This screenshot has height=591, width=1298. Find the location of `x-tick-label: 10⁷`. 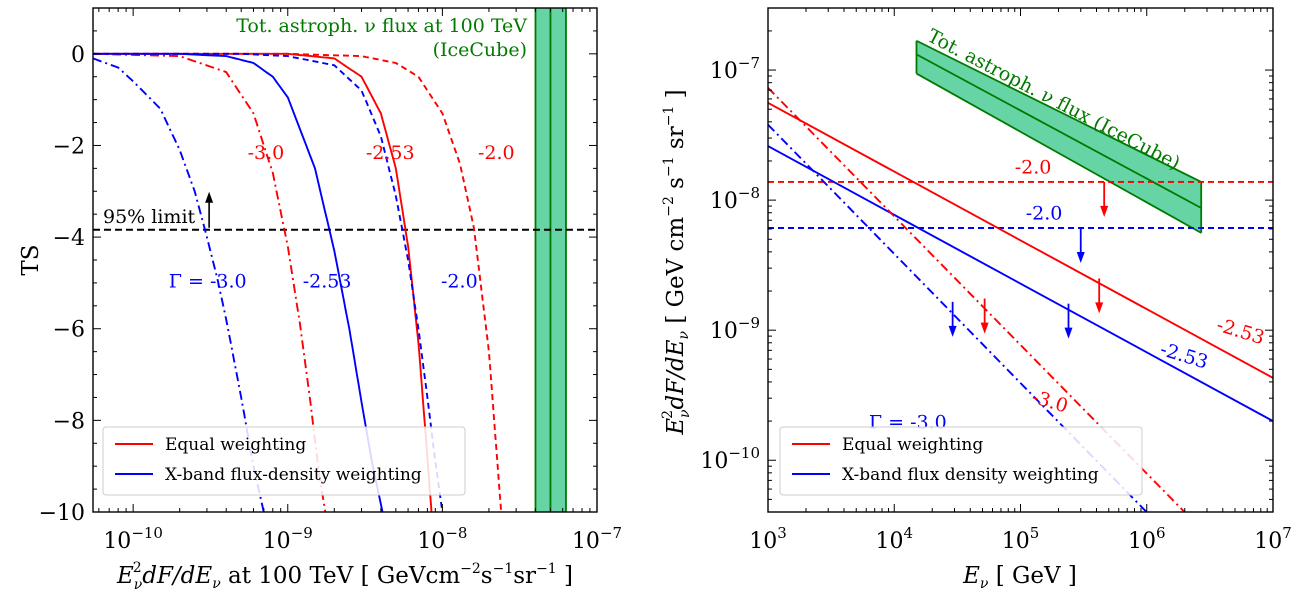

x-tick-label: 10⁷ is located at coordinates (1273, 539).